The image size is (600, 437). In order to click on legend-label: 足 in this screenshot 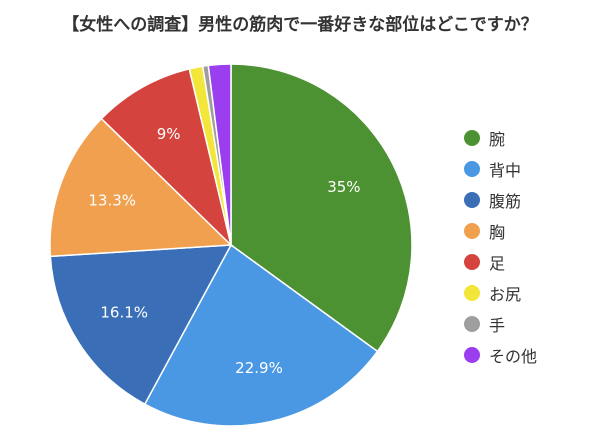, I will do `click(497, 263)`.